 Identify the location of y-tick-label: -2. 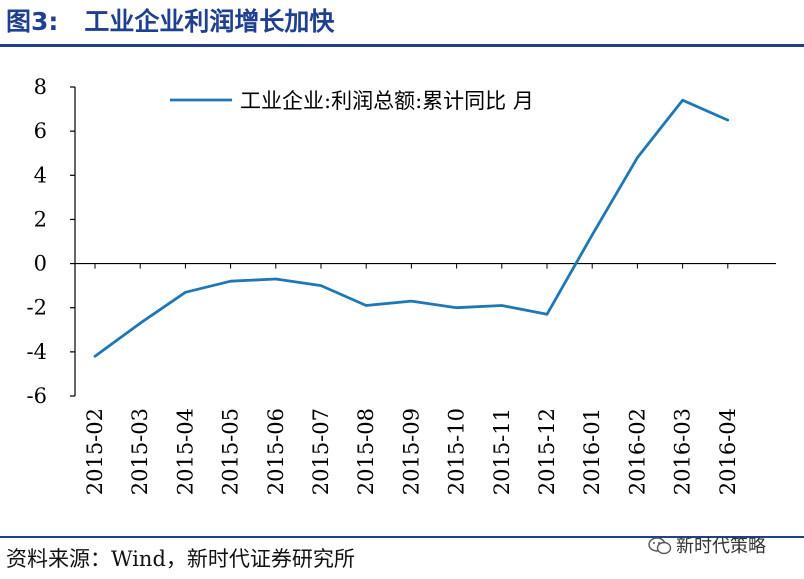
(37, 308).